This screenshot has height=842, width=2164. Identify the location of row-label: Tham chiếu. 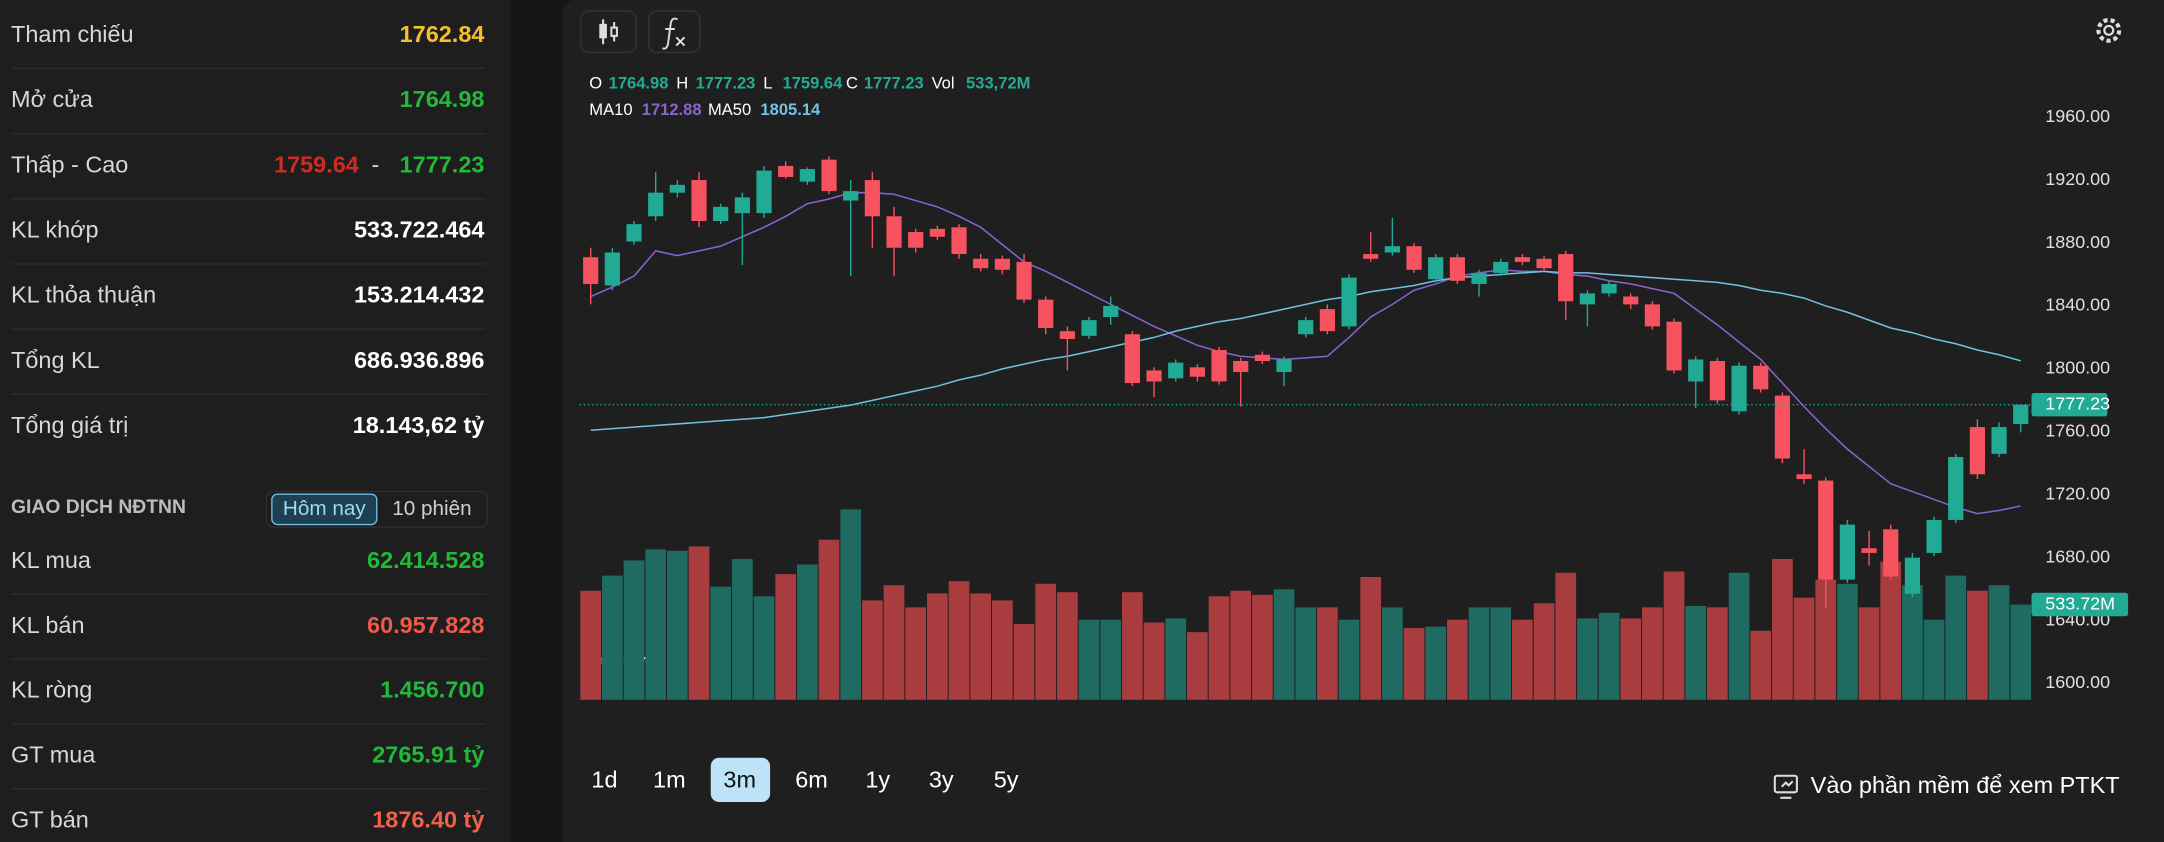
(72, 34).